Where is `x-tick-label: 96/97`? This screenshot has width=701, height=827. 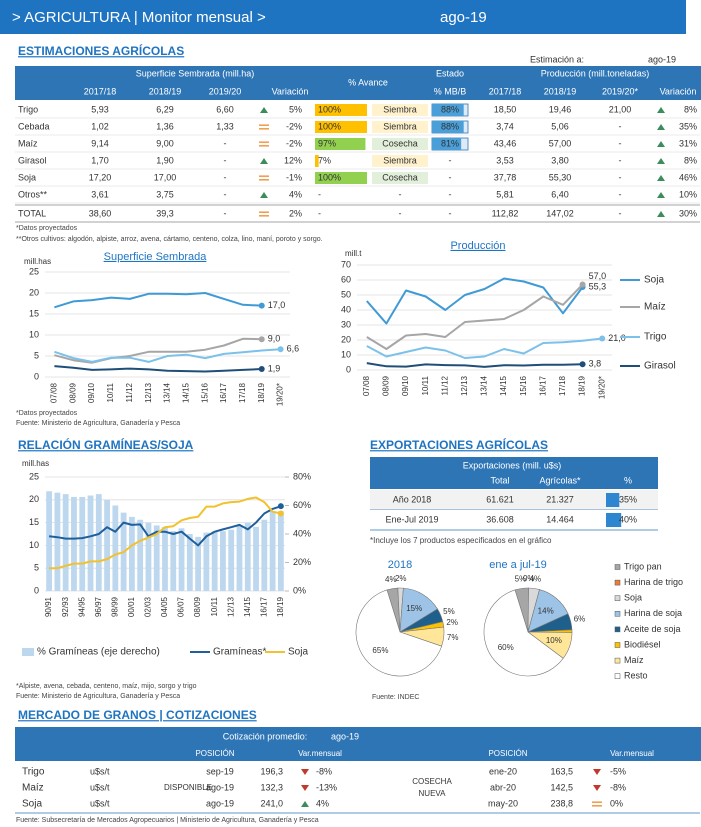
x-tick-label: 96/97 is located at coordinates (98, 606).